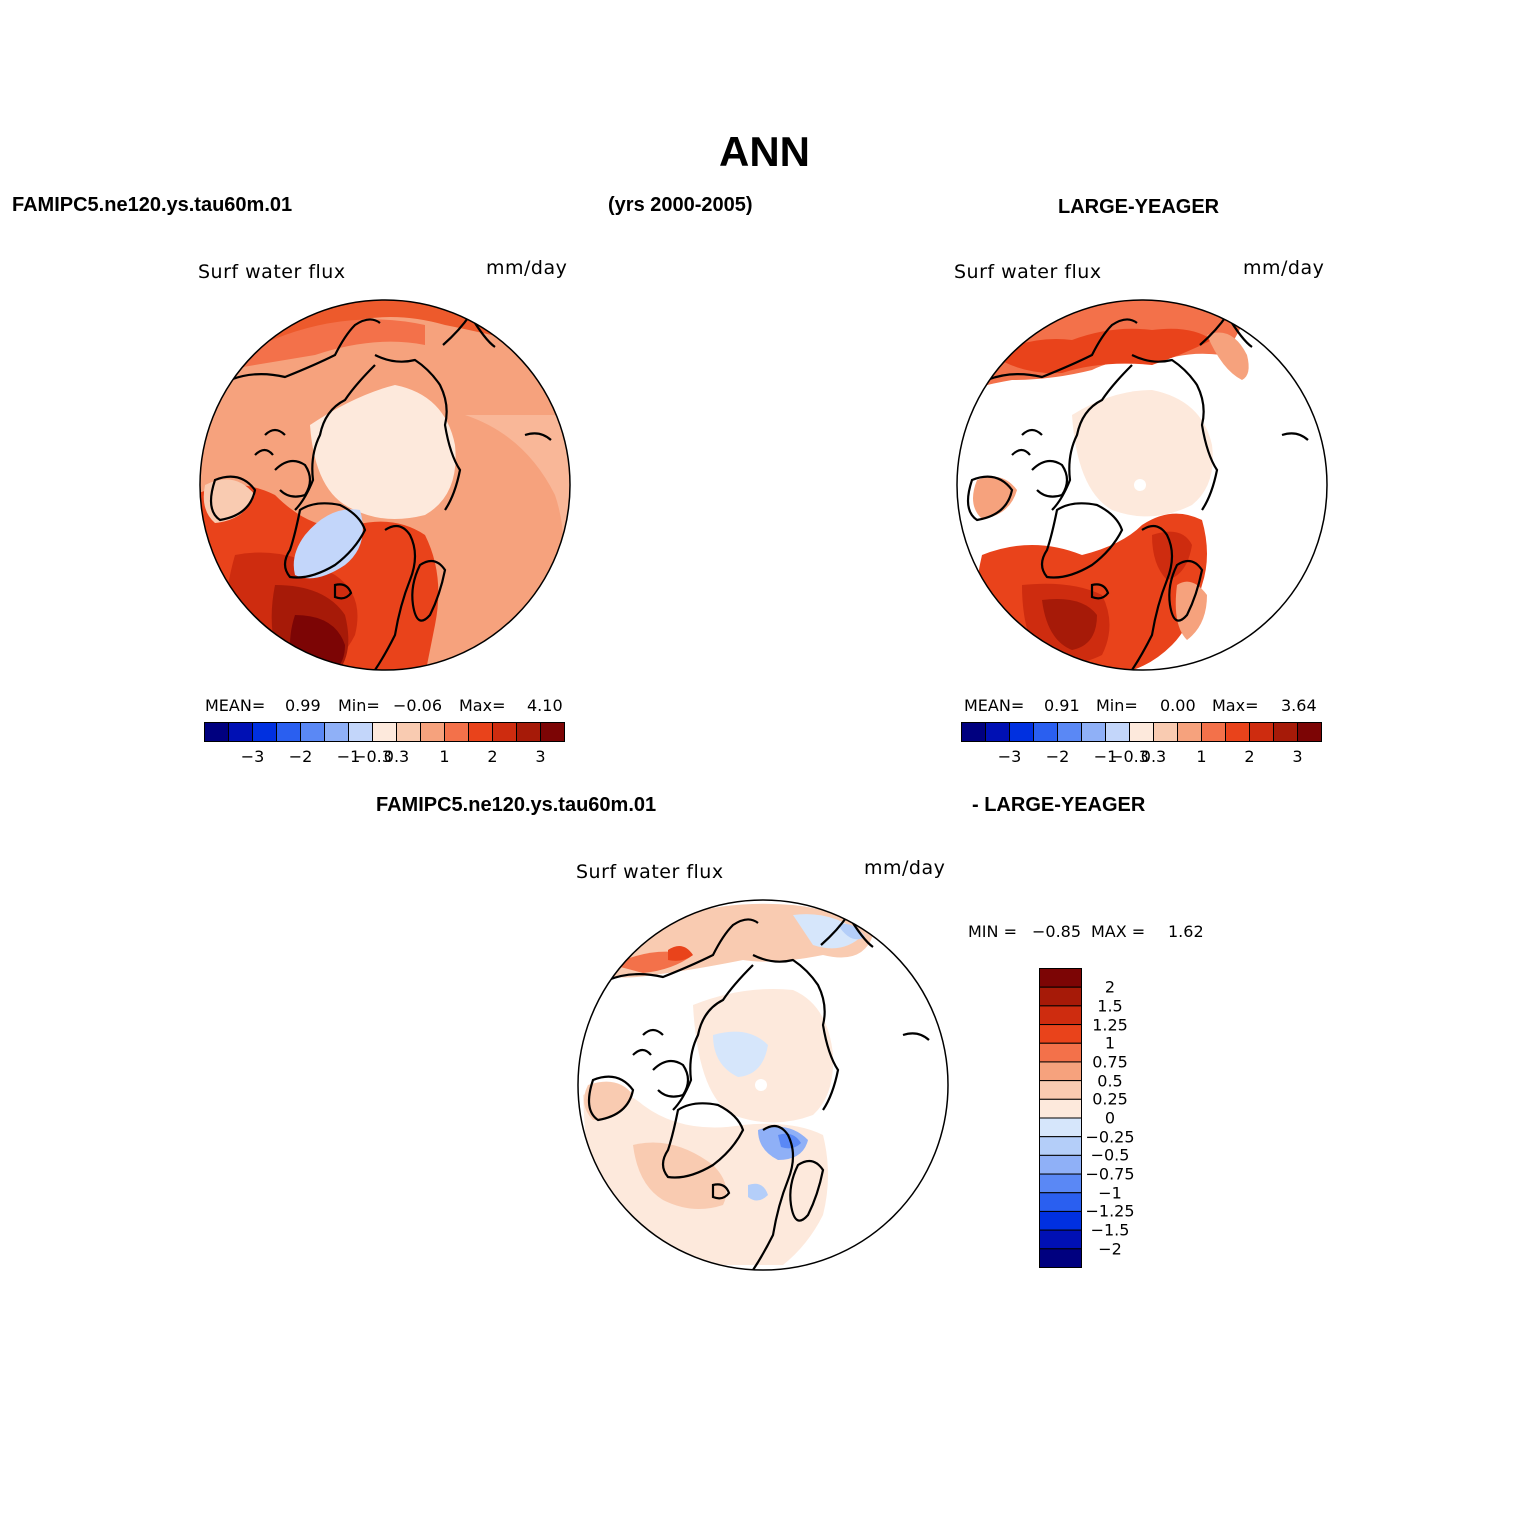  I want to click on diff-obs-label: - LARGE-YEAGER, so click(1059, 805).